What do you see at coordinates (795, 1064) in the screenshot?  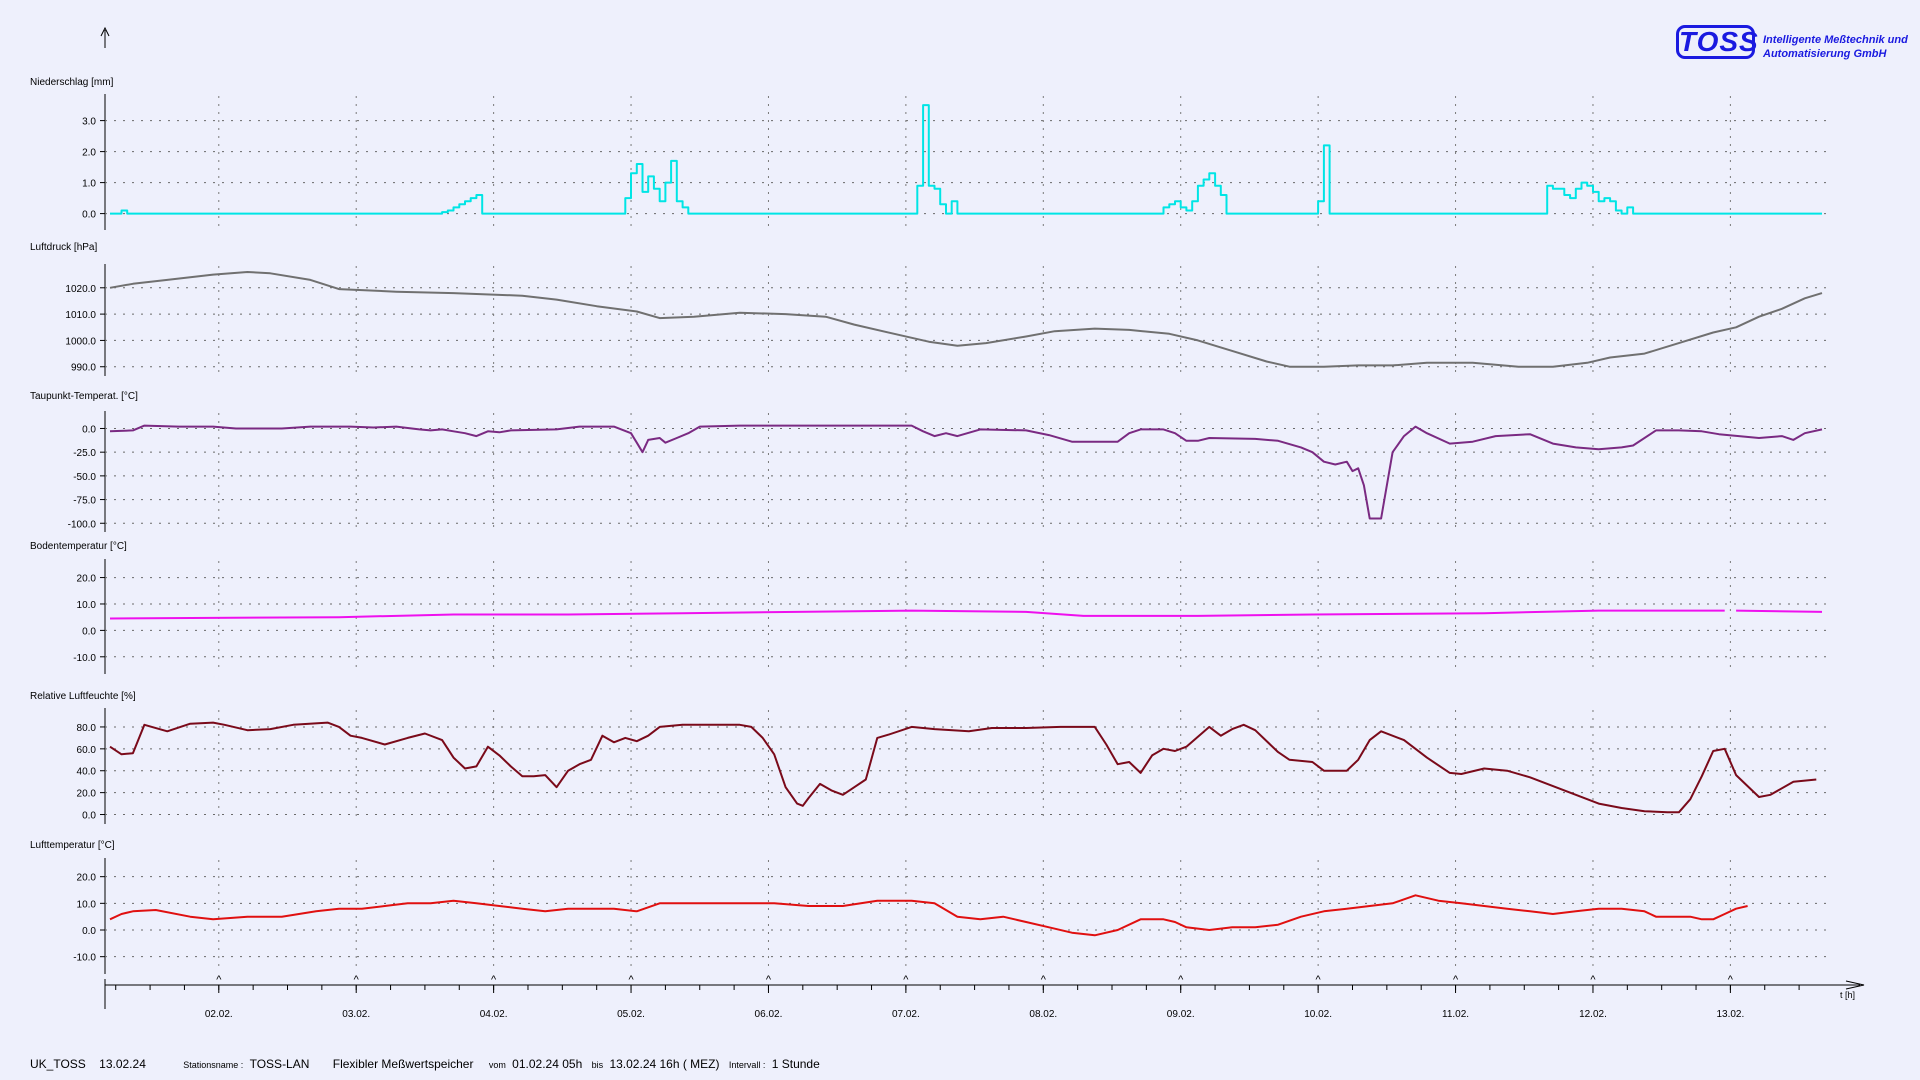 I see `interval-value: 1 Stunde` at bounding box center [795, 1064].